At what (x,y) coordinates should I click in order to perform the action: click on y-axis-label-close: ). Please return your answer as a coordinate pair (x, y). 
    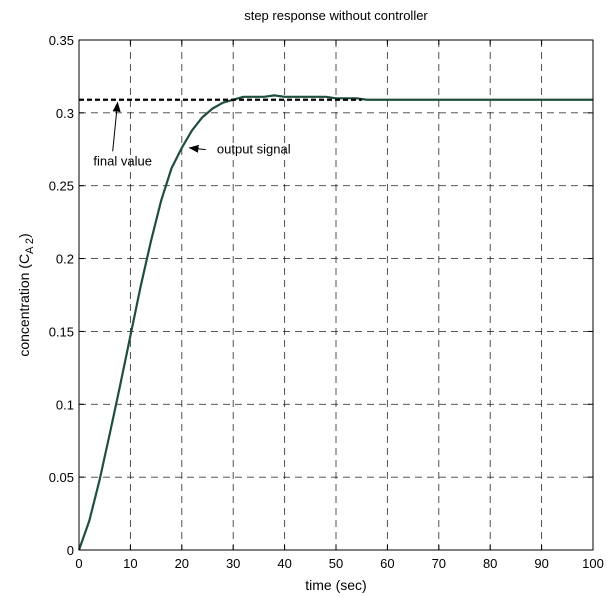
    Looking at the image, I should click on (24, 235).